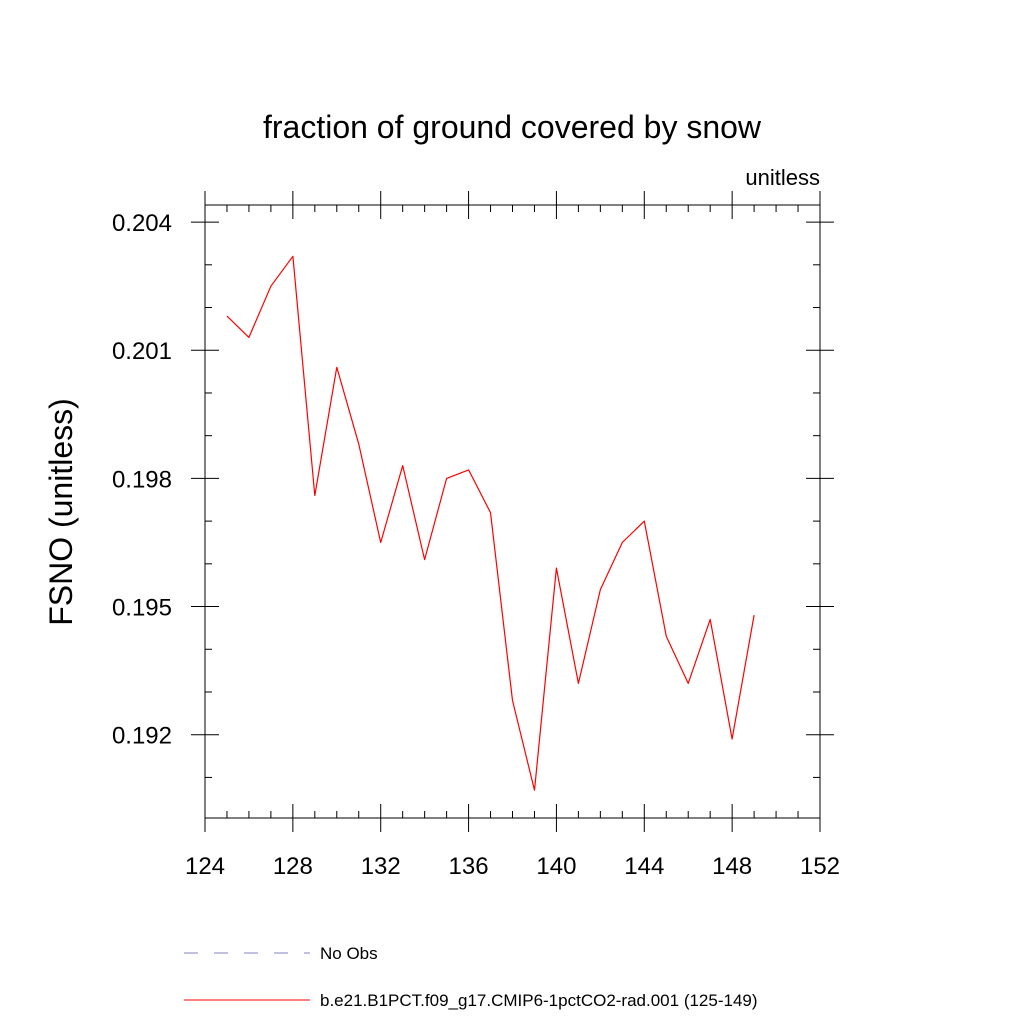 The image size is (1024, 1024). I want to click on x-tick-label: 152, so click(820, 866).